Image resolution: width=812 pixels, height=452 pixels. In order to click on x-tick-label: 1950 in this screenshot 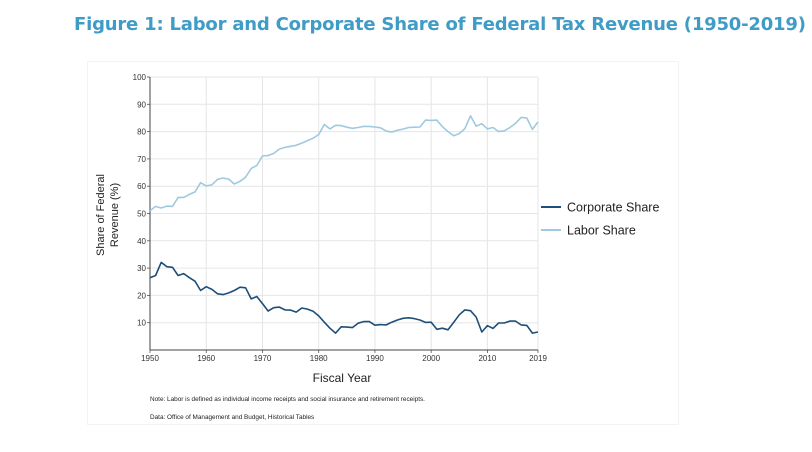, I will do `click(150, 358)`.